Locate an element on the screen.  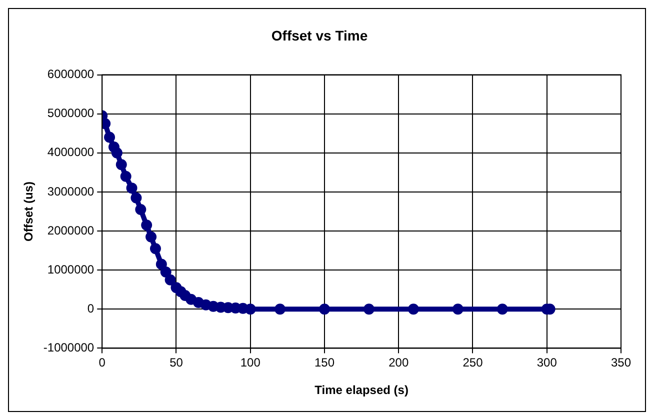
x-tick-label: 0 is located at coordinates (102, 363).